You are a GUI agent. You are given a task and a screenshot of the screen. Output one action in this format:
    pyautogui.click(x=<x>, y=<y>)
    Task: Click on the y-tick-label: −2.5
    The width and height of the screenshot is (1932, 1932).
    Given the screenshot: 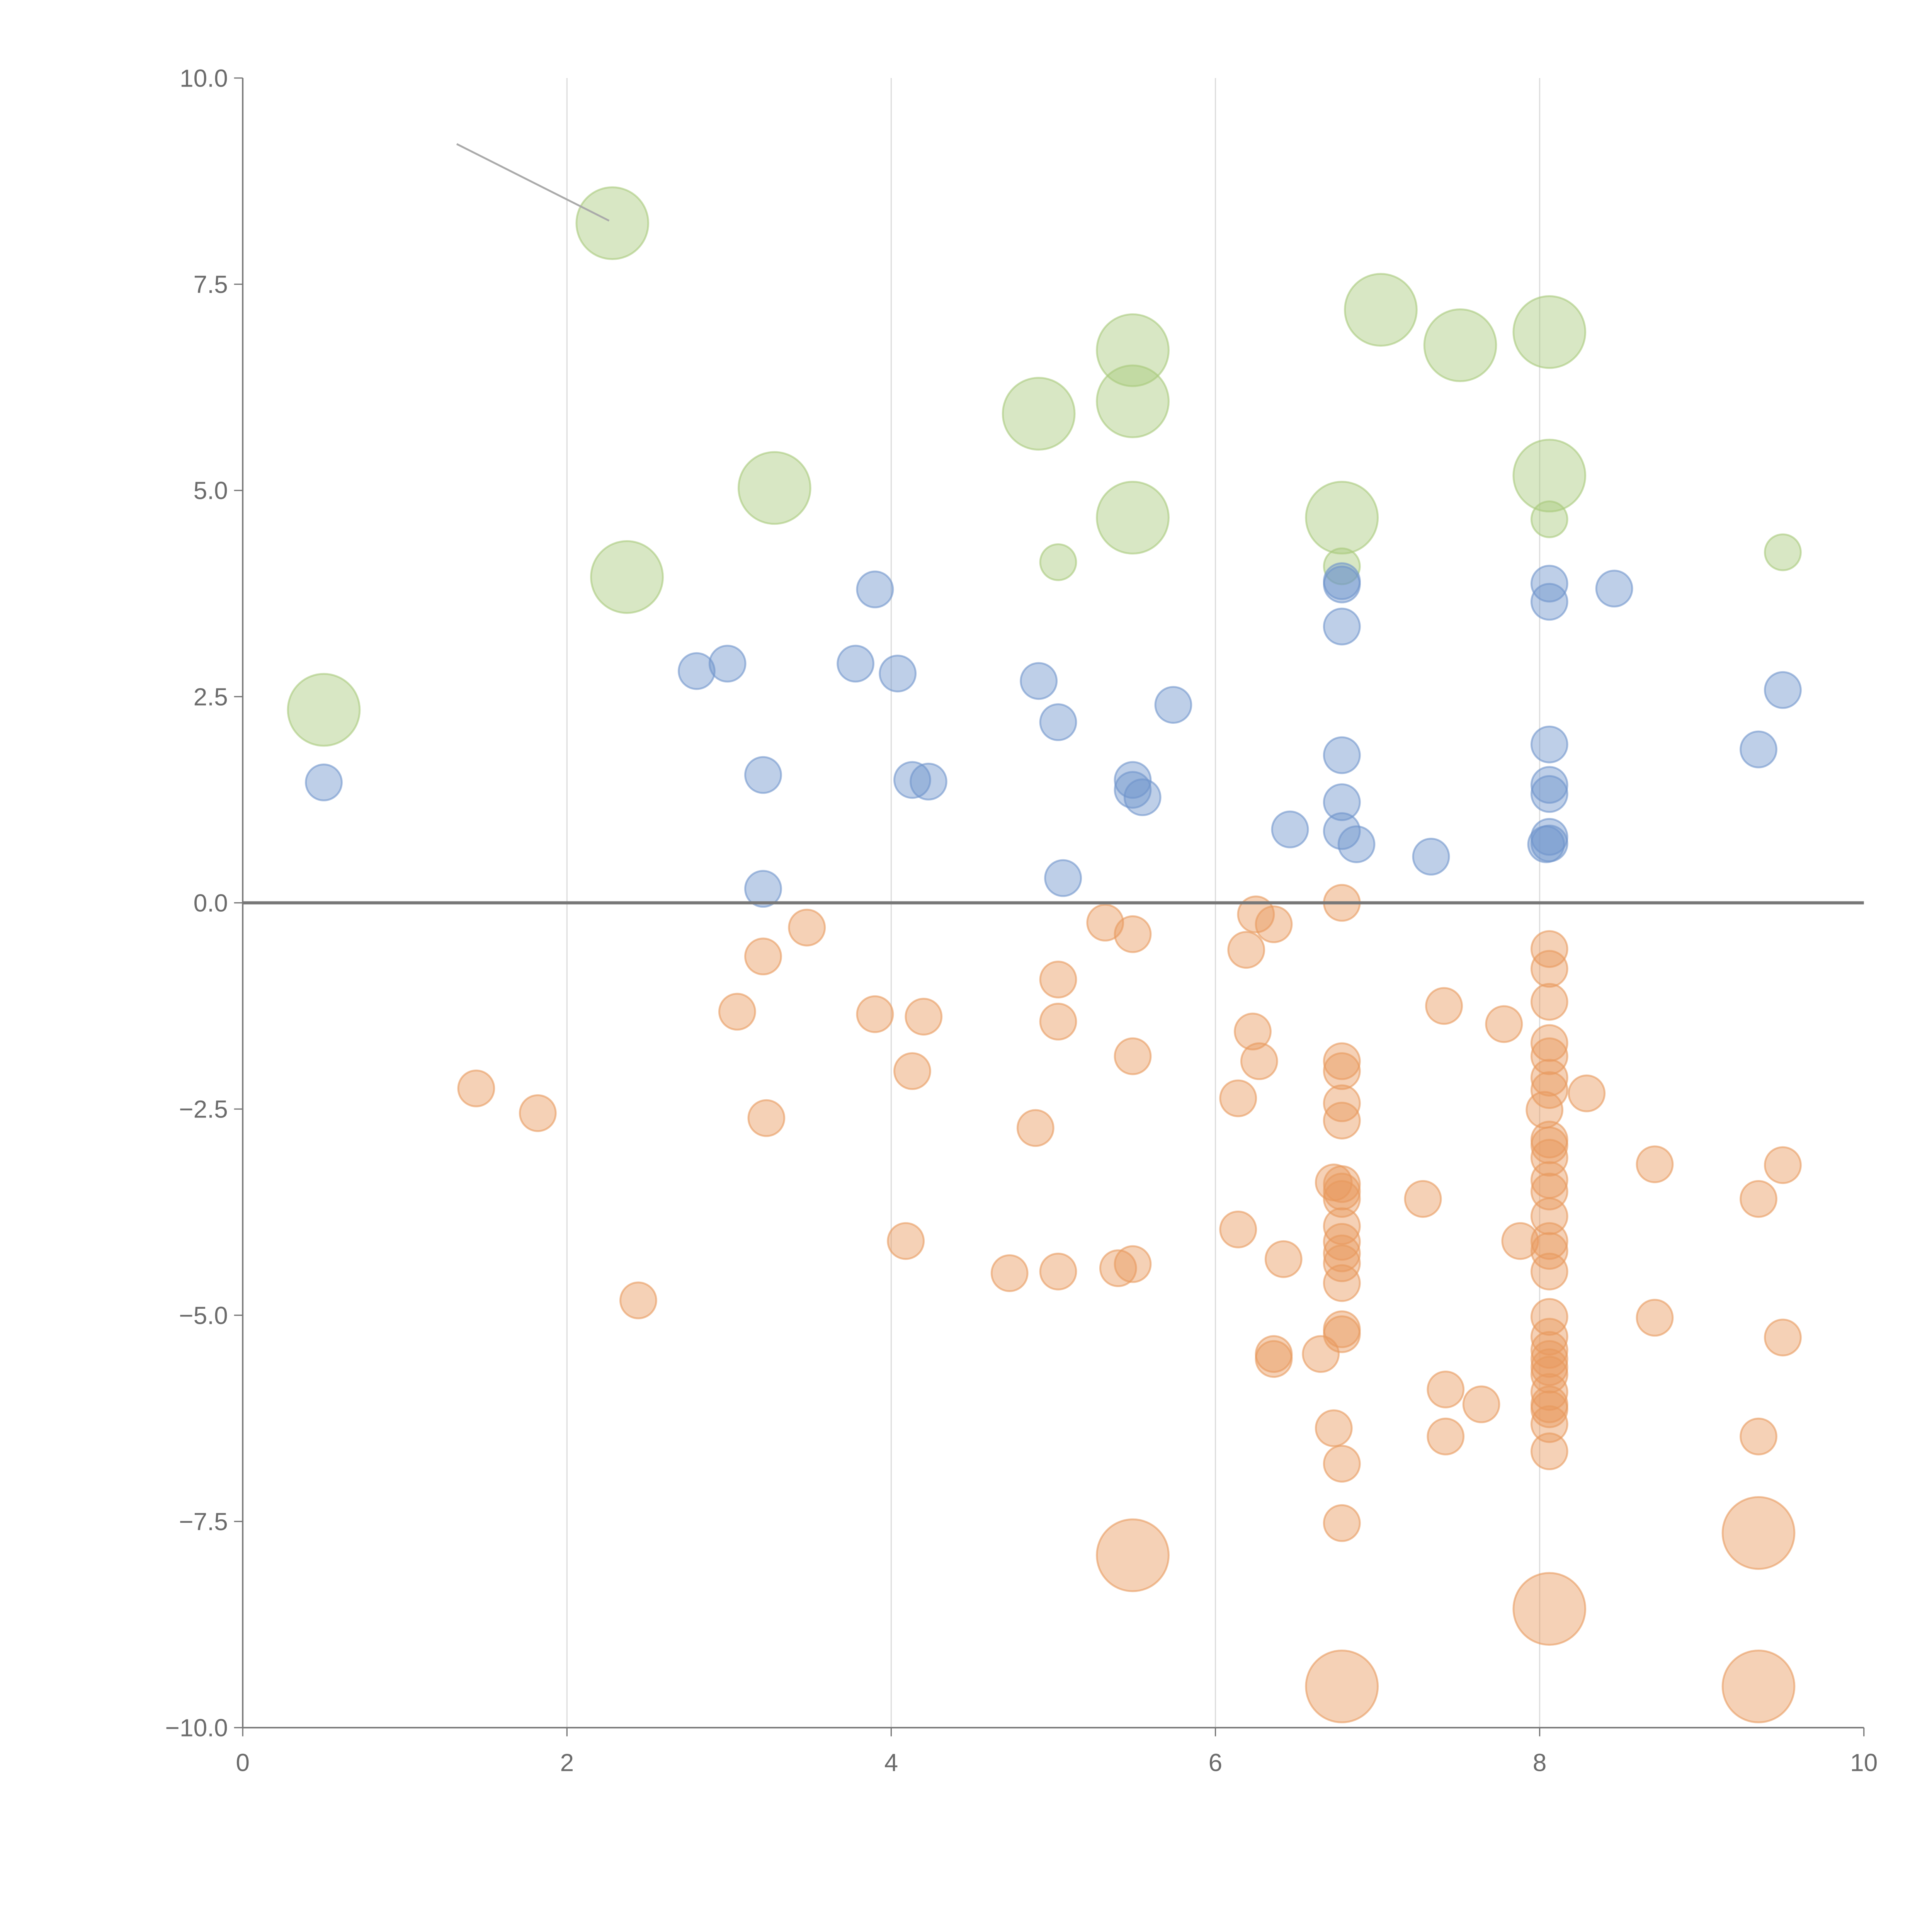 What is the action you would take?
    pyautogui.click(x=204, y=1109)
    